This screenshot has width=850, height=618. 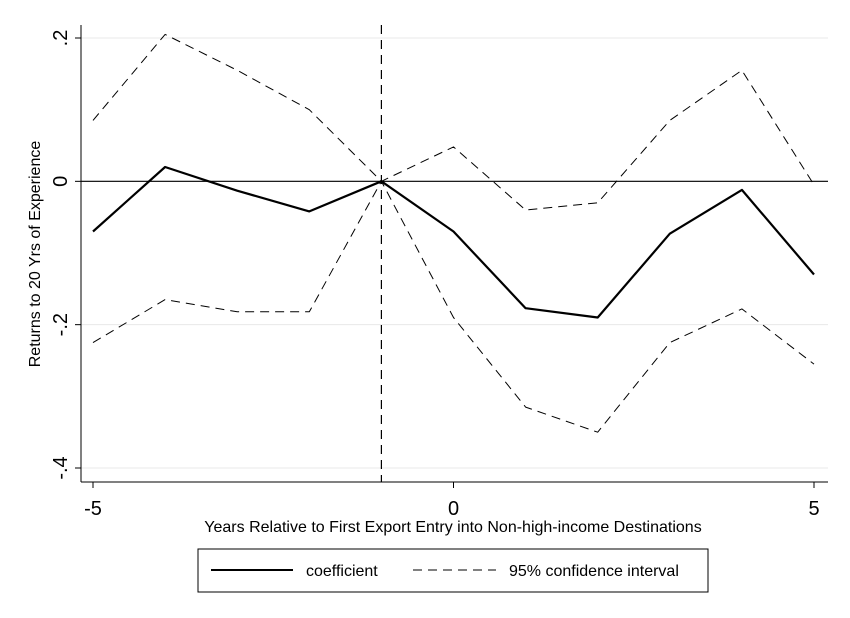 I want to click on y-tick-label-0: -.4, so click(x=61, y=467).